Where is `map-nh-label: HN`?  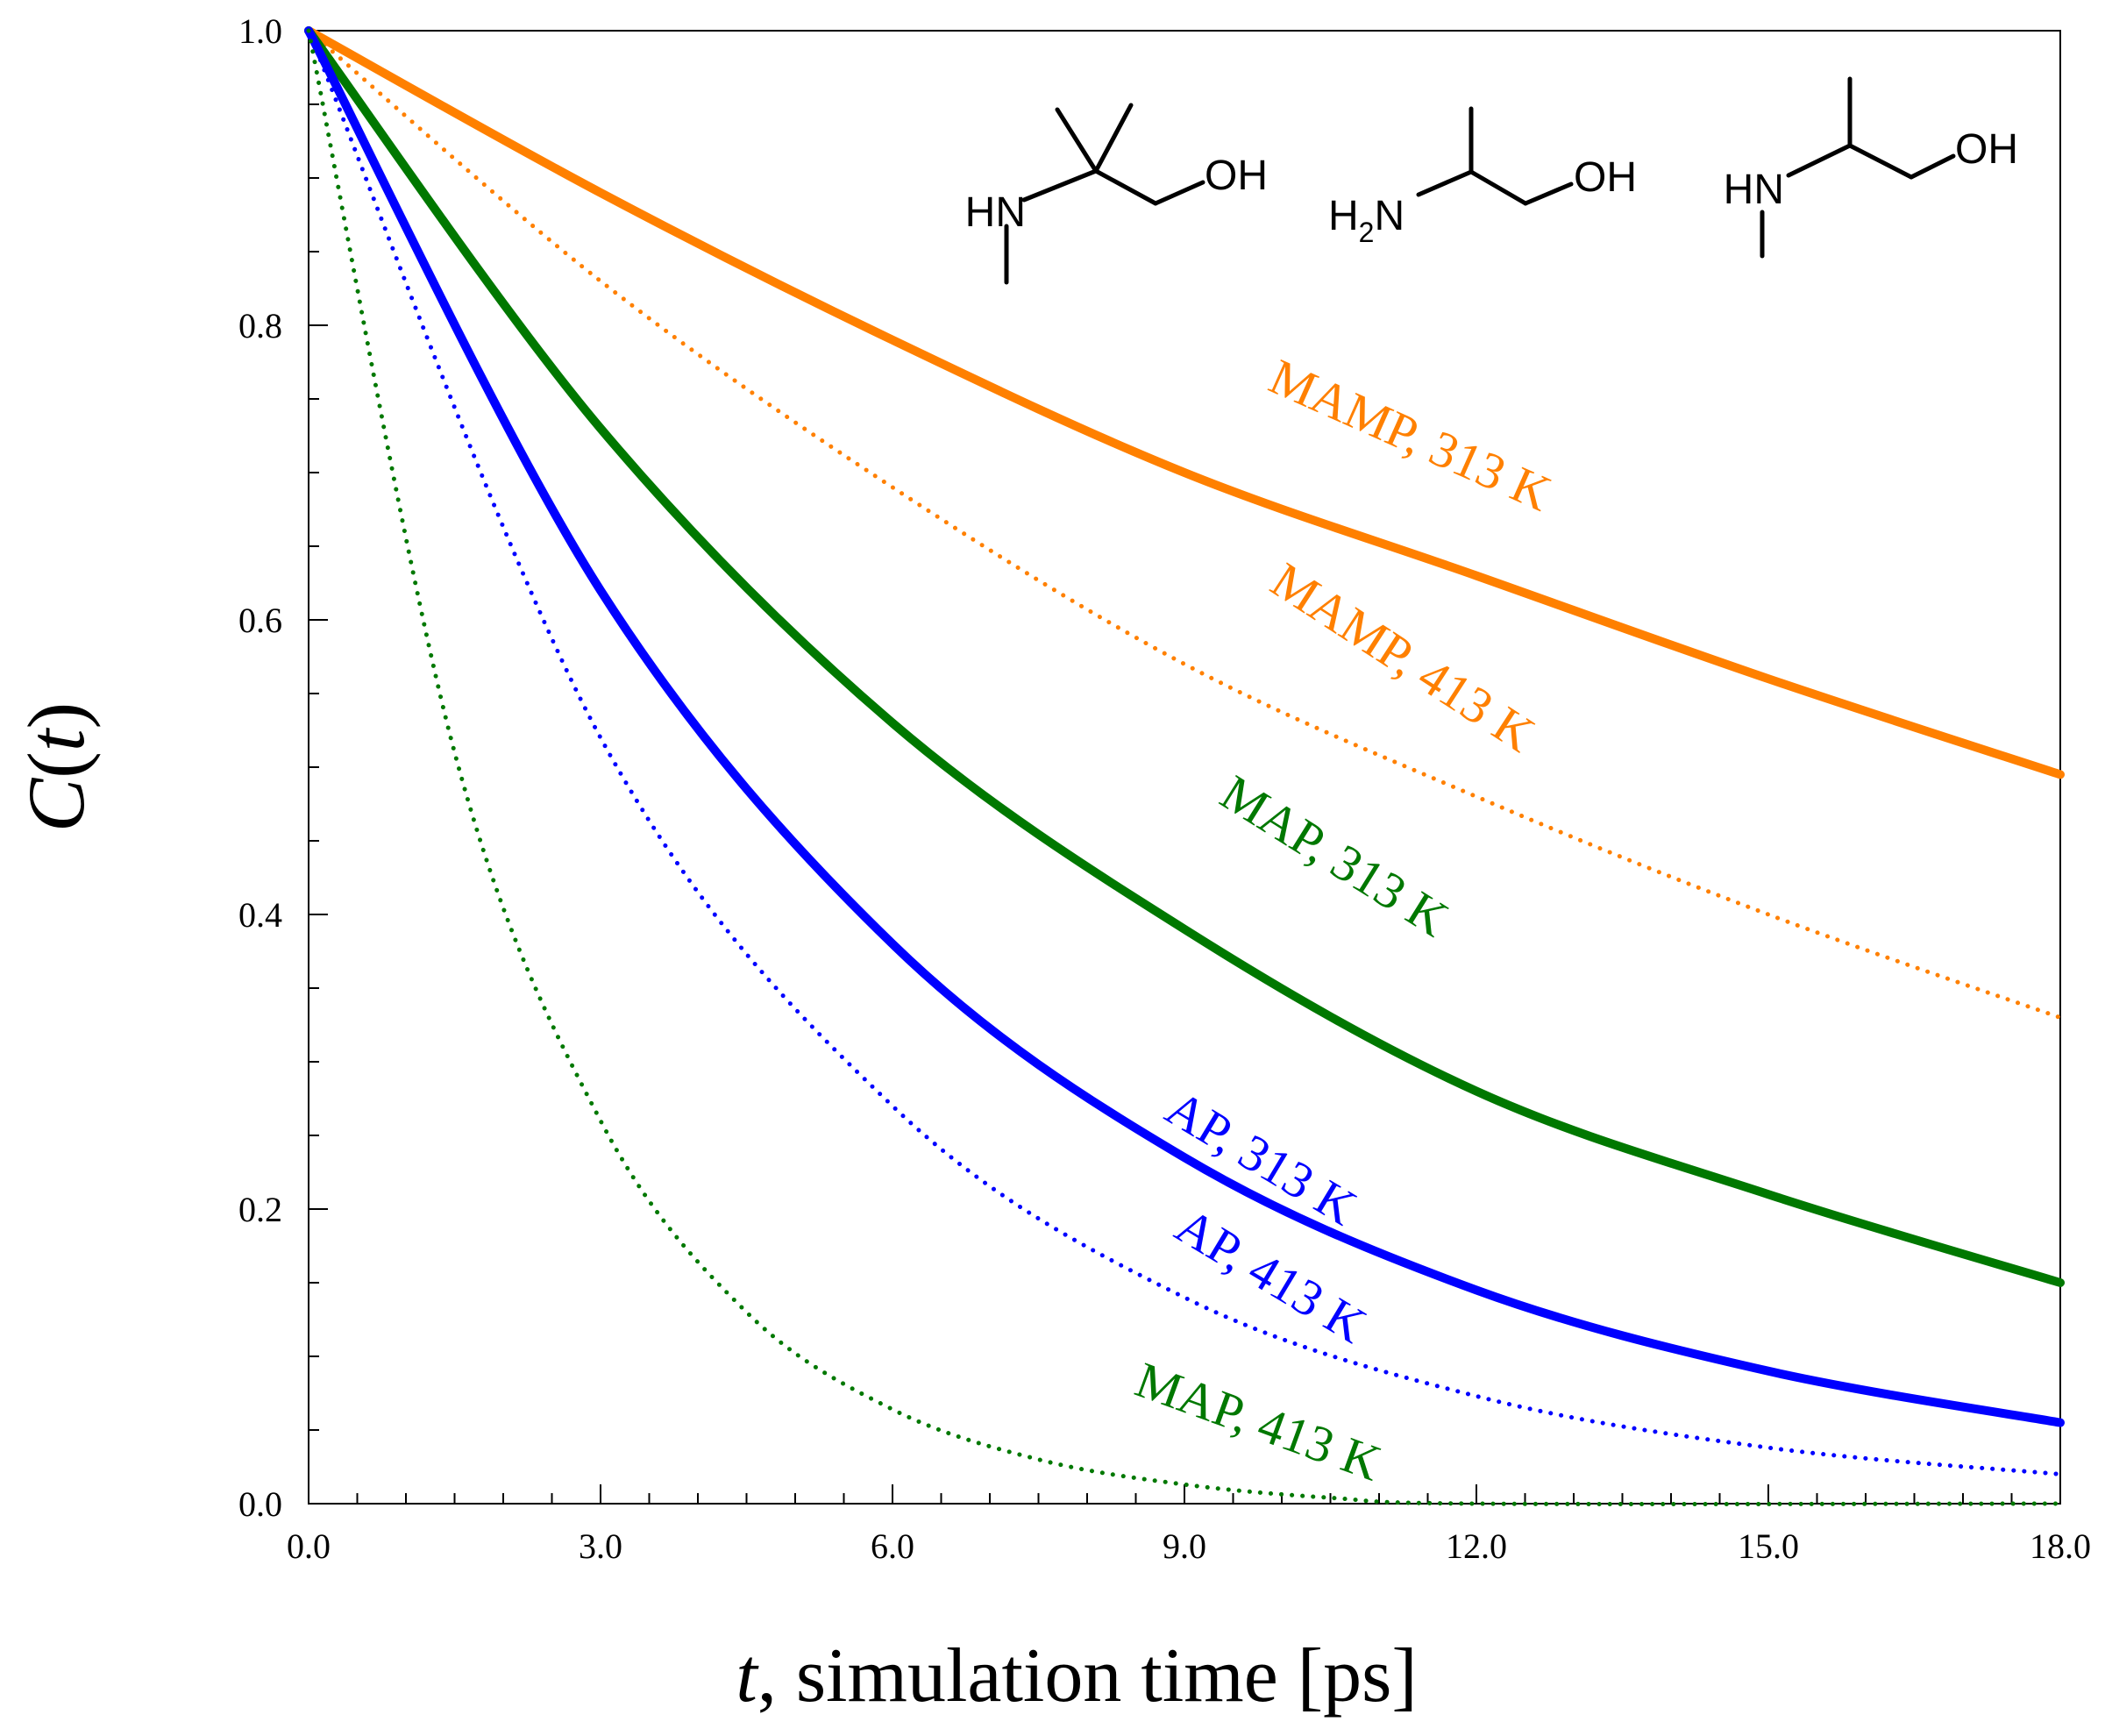
map-nh-label: HN is located at coordinates (1754, 190).